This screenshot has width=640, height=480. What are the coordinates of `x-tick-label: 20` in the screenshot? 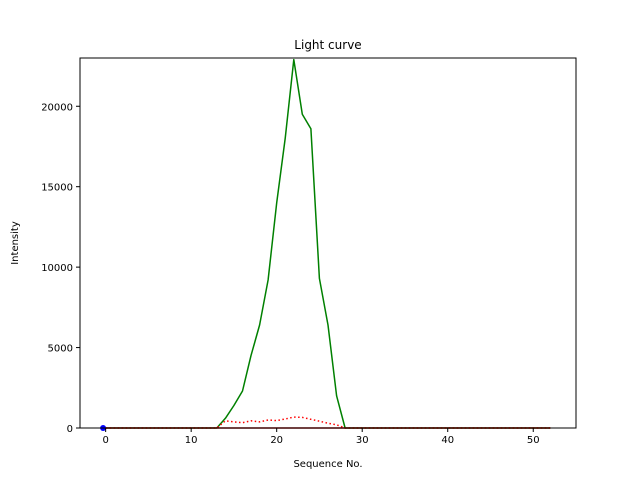 It's located at (276, 440).